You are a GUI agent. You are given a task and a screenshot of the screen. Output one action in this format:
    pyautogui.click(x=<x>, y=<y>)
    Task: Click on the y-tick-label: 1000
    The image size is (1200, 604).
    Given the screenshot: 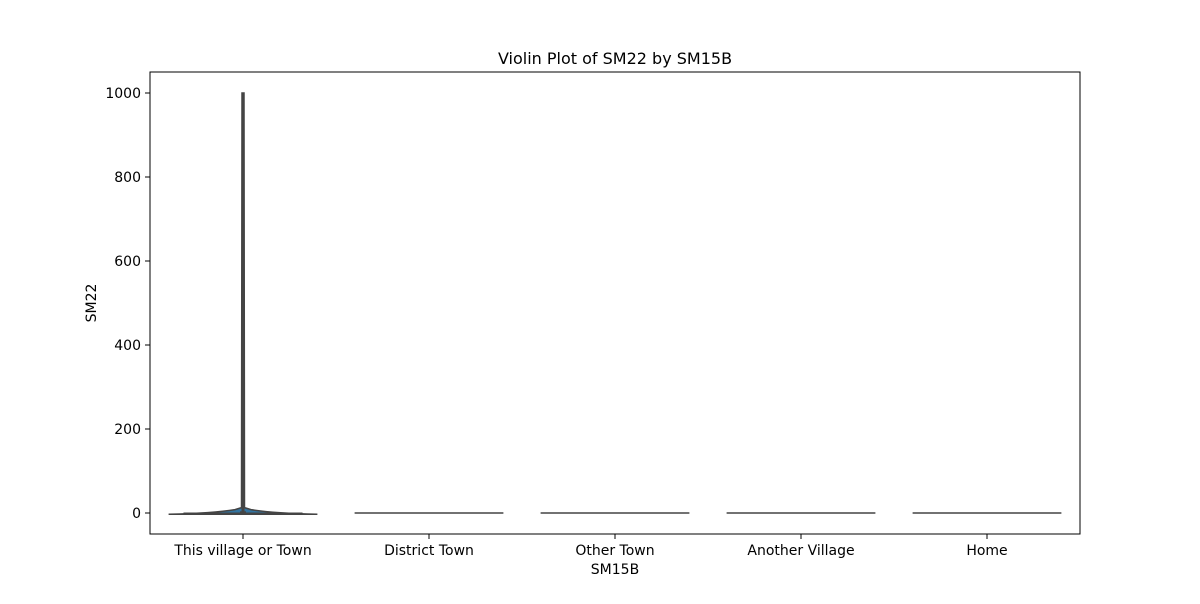 What is the action you would take?
    pyautogui.click(x=123, y=94)
    